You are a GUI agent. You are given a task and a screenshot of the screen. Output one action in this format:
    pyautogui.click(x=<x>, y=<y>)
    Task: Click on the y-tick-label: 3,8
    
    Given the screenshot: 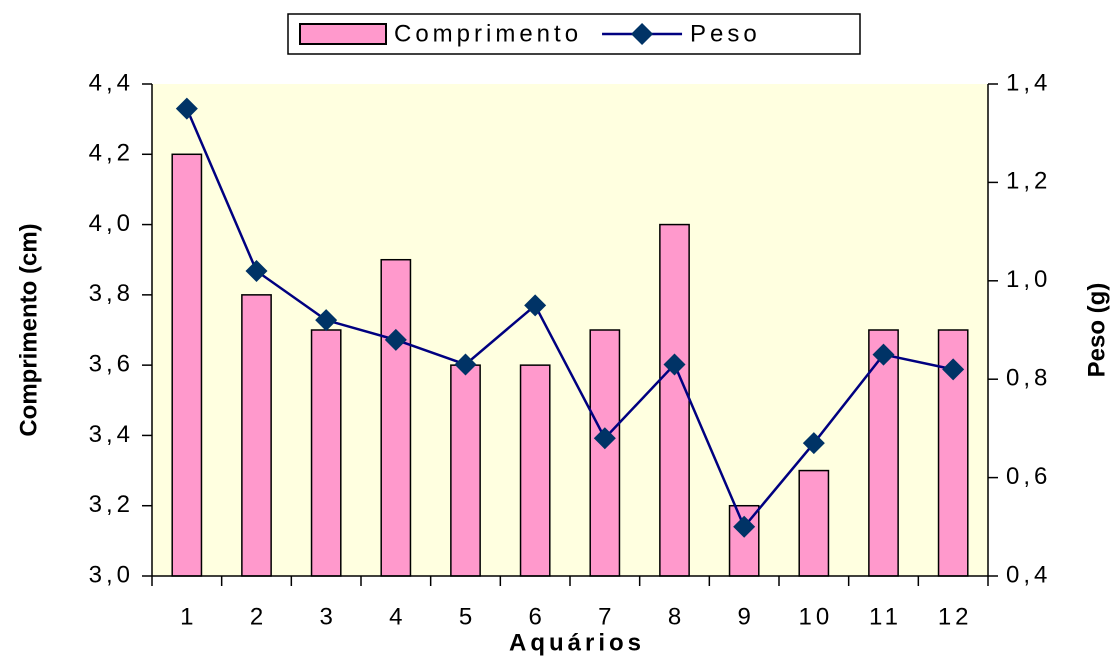 What is the action you would take?
    pyautogui.click(x=111, y=293)
    